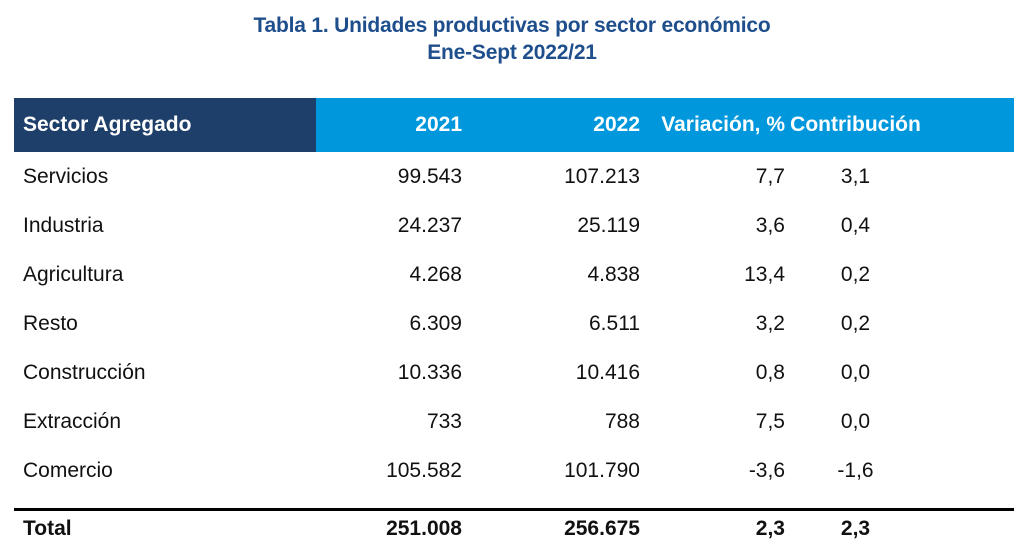 Image resolution: width=1024 pixels, height=547 pixels. What do you see at coordinates (68, 470) in the screenshot?
I see `cell-sector: Comercio` at bounding box center [68, 470].